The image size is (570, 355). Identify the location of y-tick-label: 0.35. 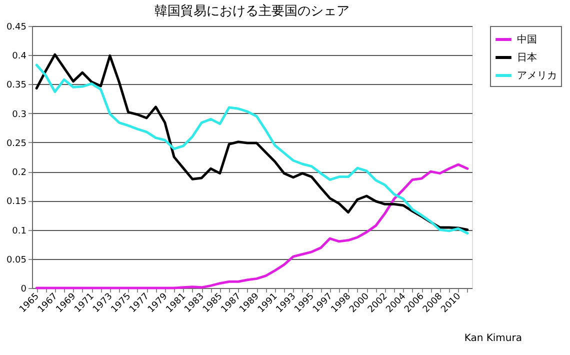
(16, 85).